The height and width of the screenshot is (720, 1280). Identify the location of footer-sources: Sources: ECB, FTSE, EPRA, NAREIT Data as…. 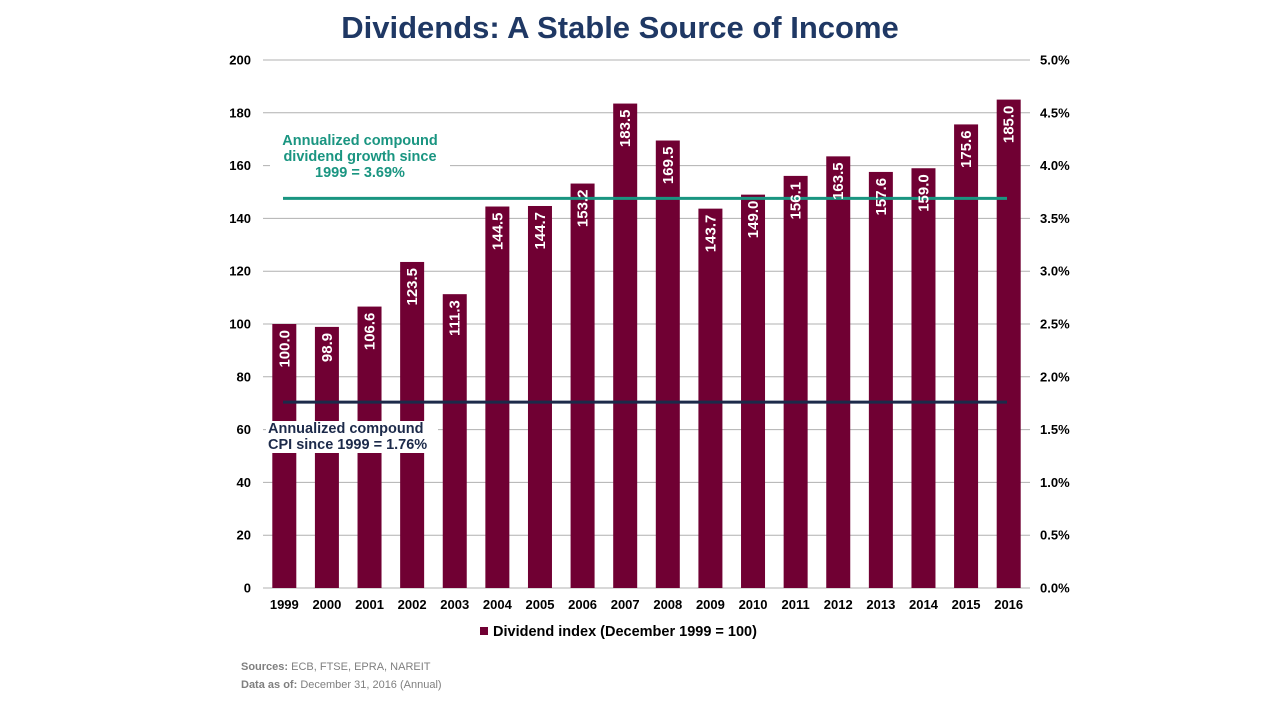
(341, 676).